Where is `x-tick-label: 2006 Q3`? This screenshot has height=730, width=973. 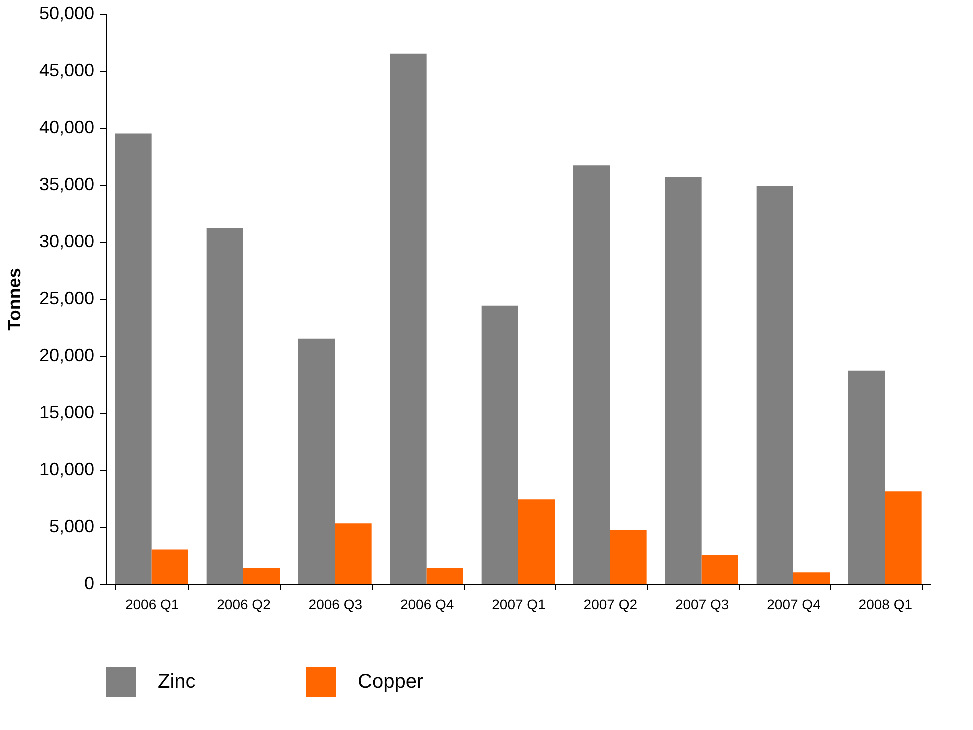 x-tick-label: 2006 Q3 is located at coordinates (335, 604).